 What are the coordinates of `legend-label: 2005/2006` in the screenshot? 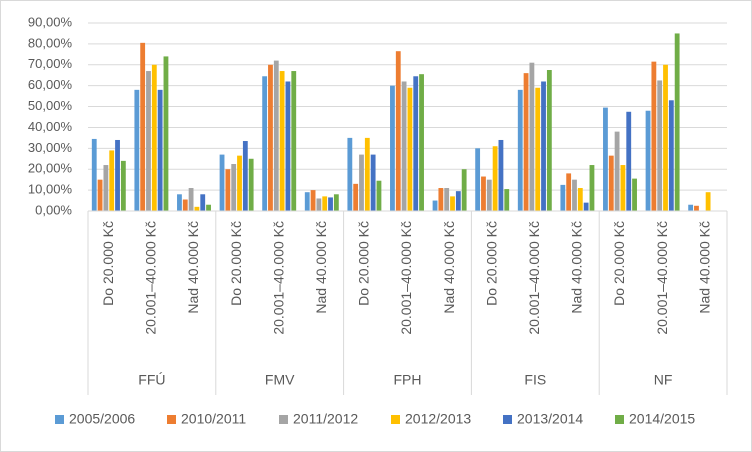 It's located at (102, 419).